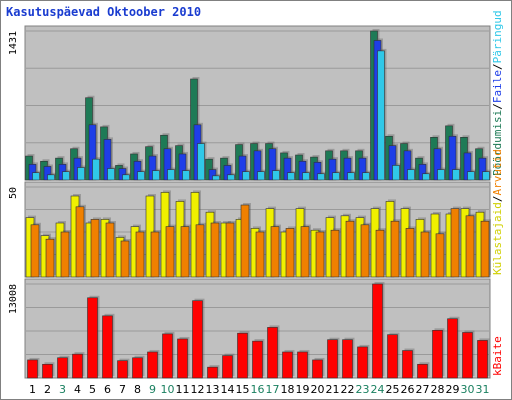 Image resolution: width=512 pixels, height=400 pixels. I want to click on day-label-29: 29, so click(453, 389).